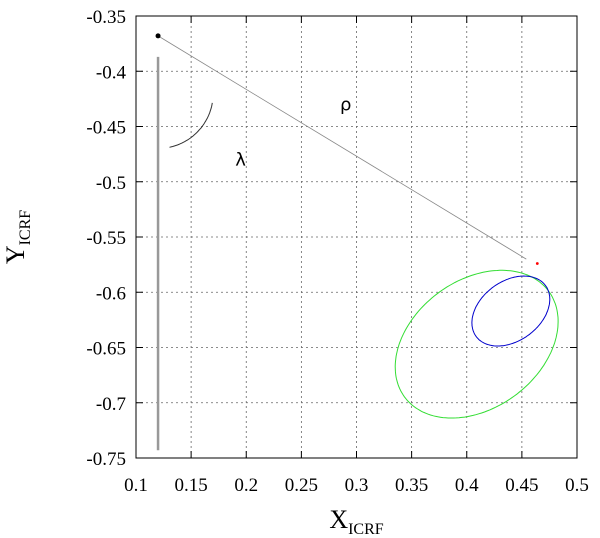 This screenshot has width=600, height=538. I want to click on y-tick-label: -0.45, so click(106, 128).